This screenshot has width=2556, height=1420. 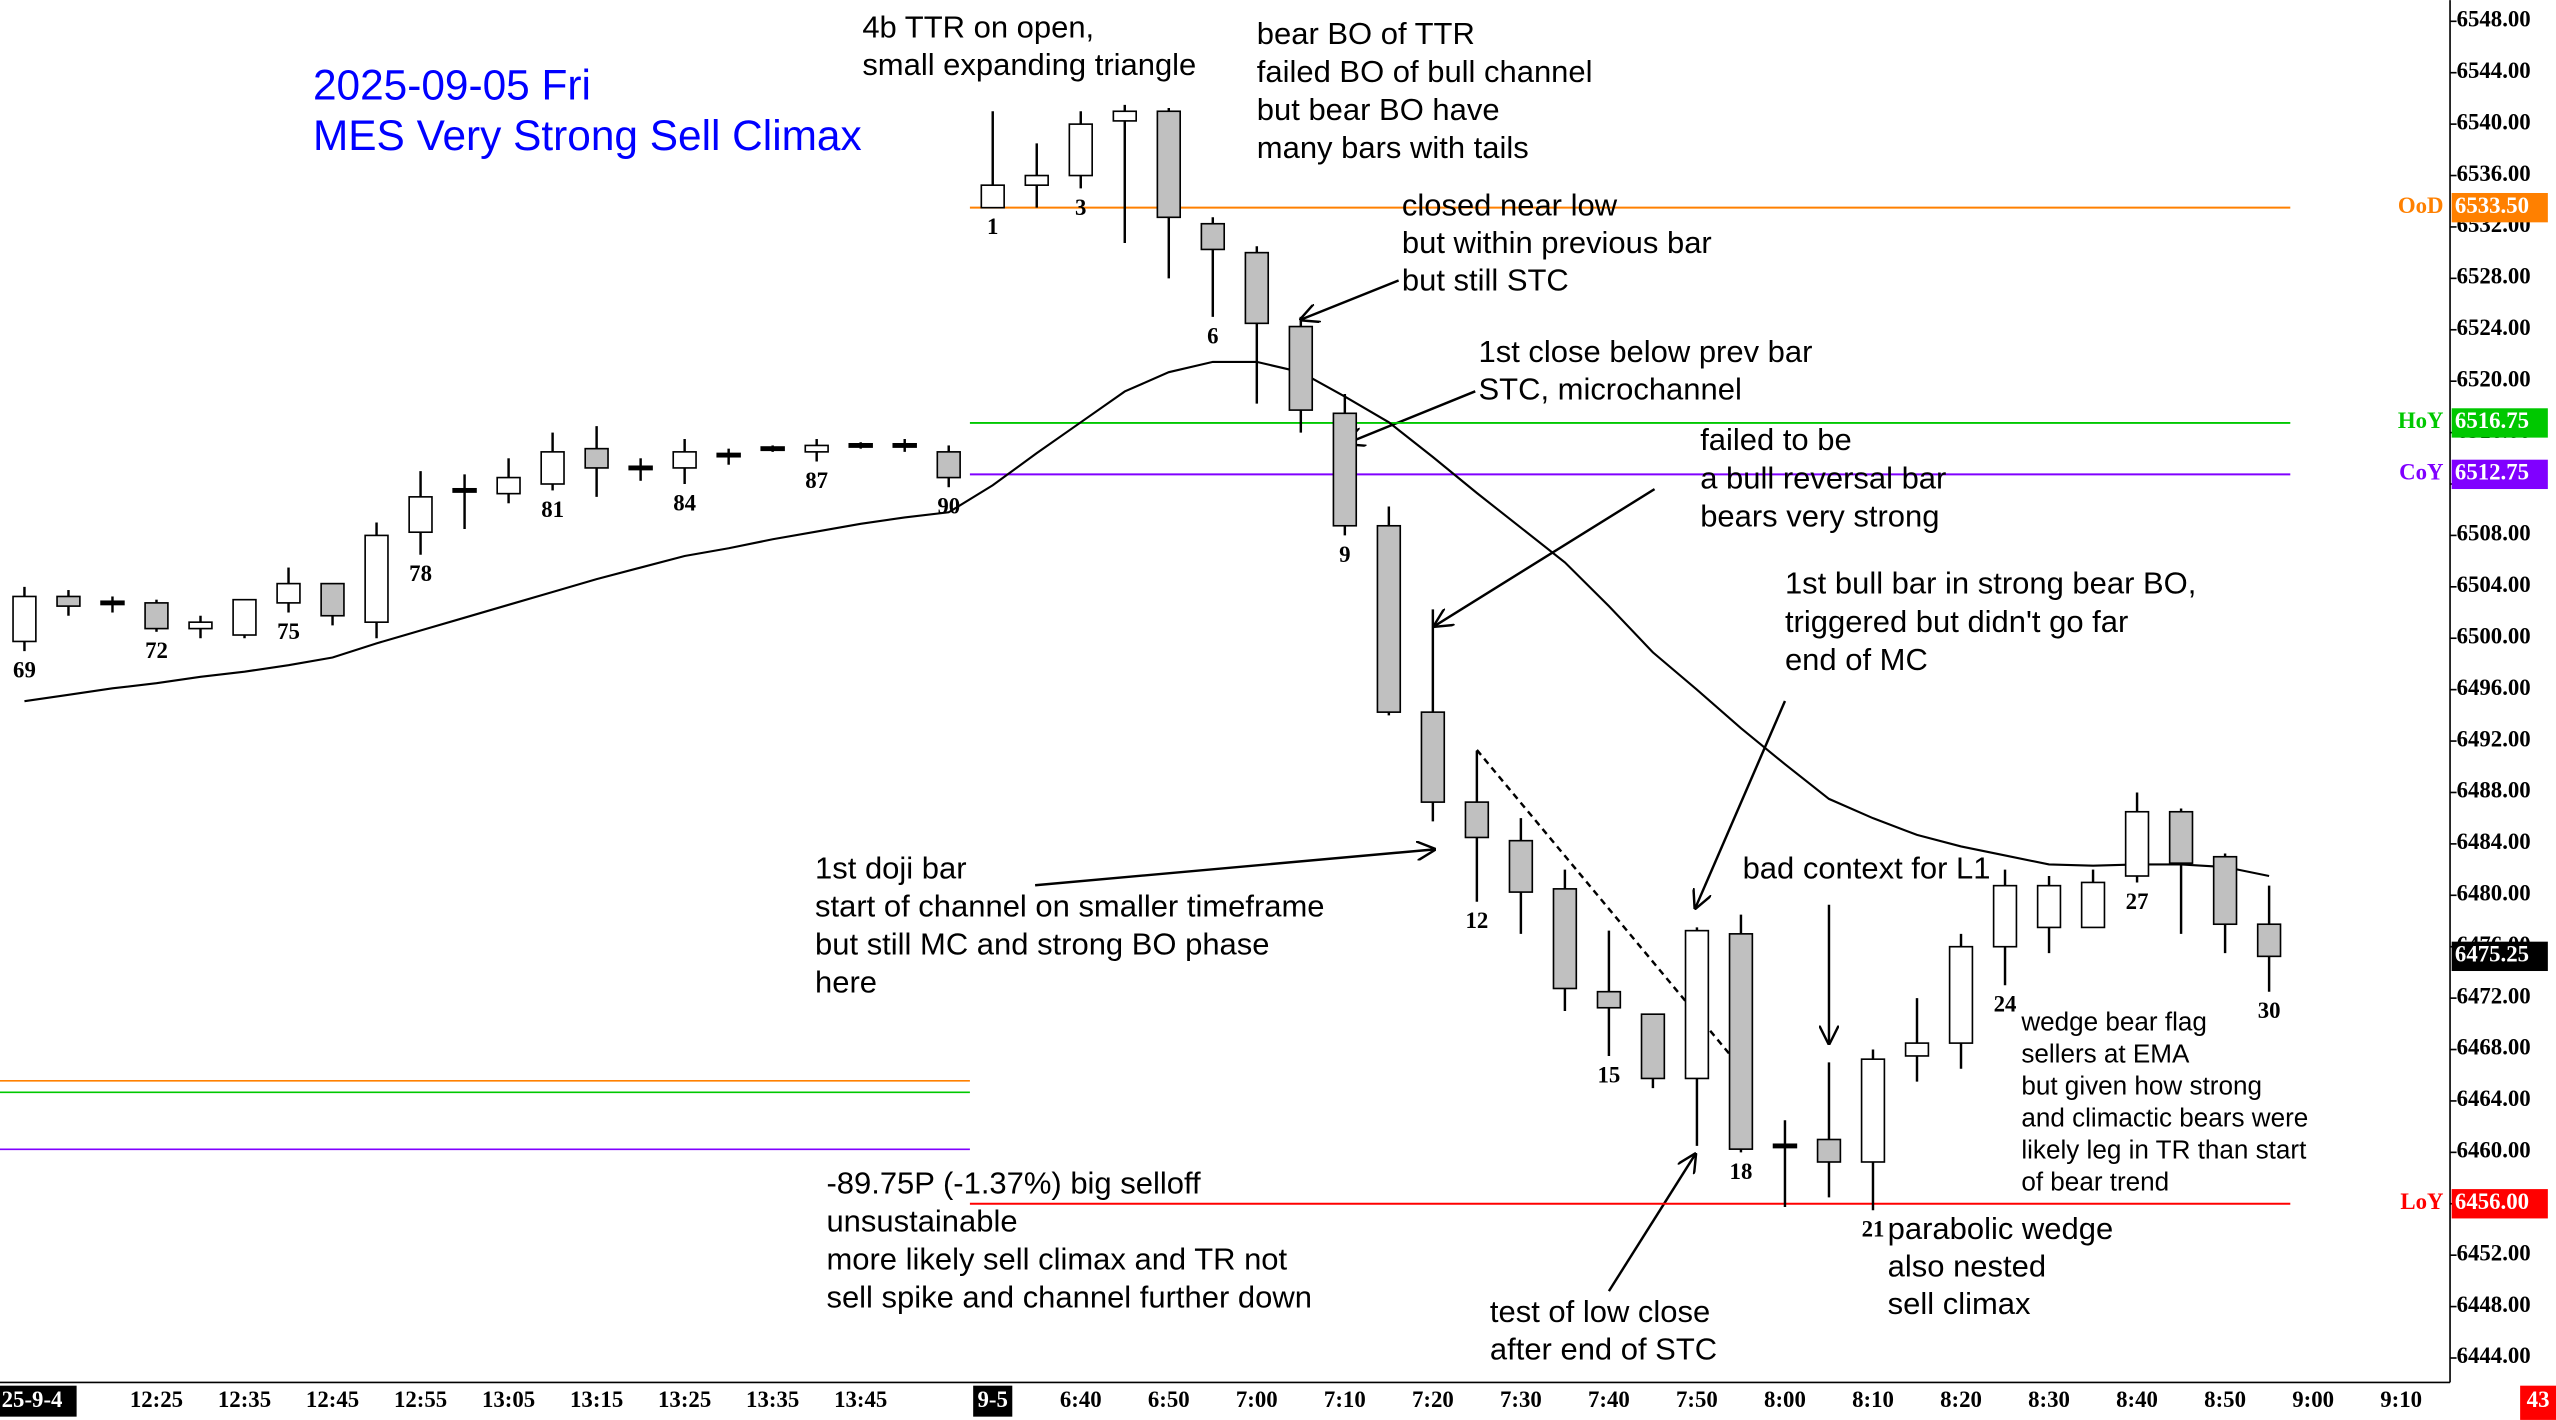 I want to click on level-name: CoY, so click(x=2421, y=472).